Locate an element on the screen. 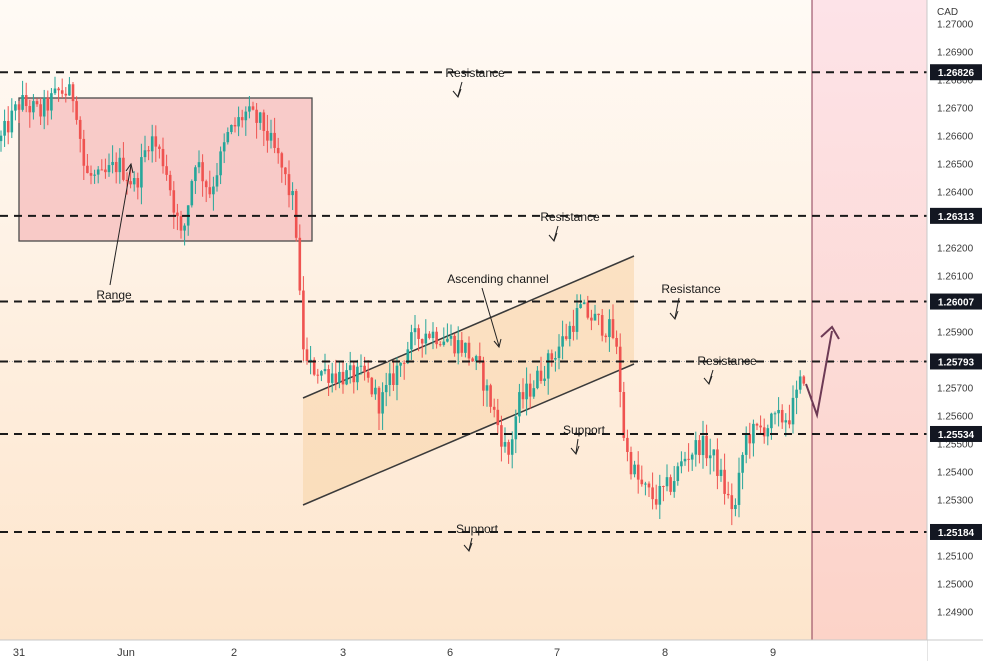 The height and width of the screenshot is (661, 983). y-tick-label: 1.27100 is located at coordinates (955, 1).